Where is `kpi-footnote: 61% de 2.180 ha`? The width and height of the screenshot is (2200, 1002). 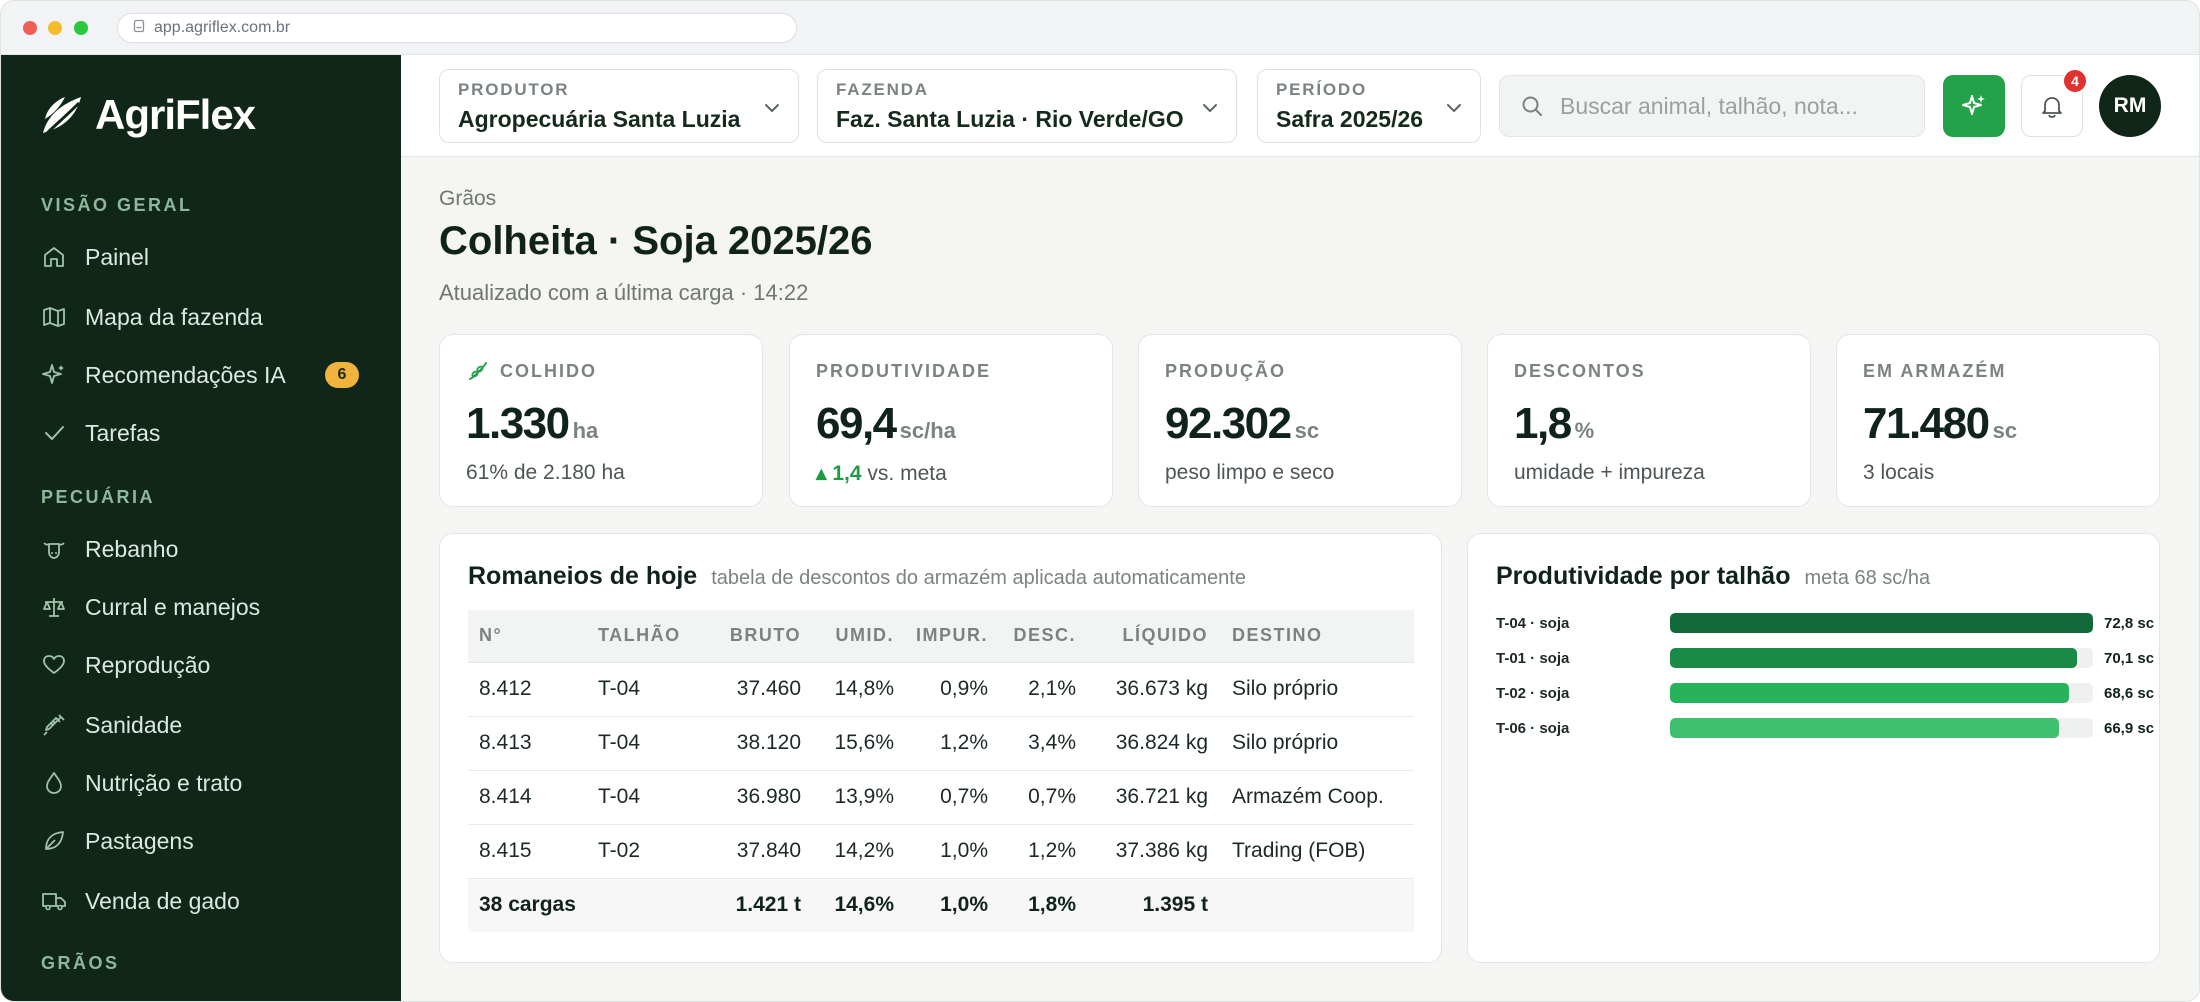 kpi-footnote: 61% de 2.180 ha is located at coordinates (545, 472).